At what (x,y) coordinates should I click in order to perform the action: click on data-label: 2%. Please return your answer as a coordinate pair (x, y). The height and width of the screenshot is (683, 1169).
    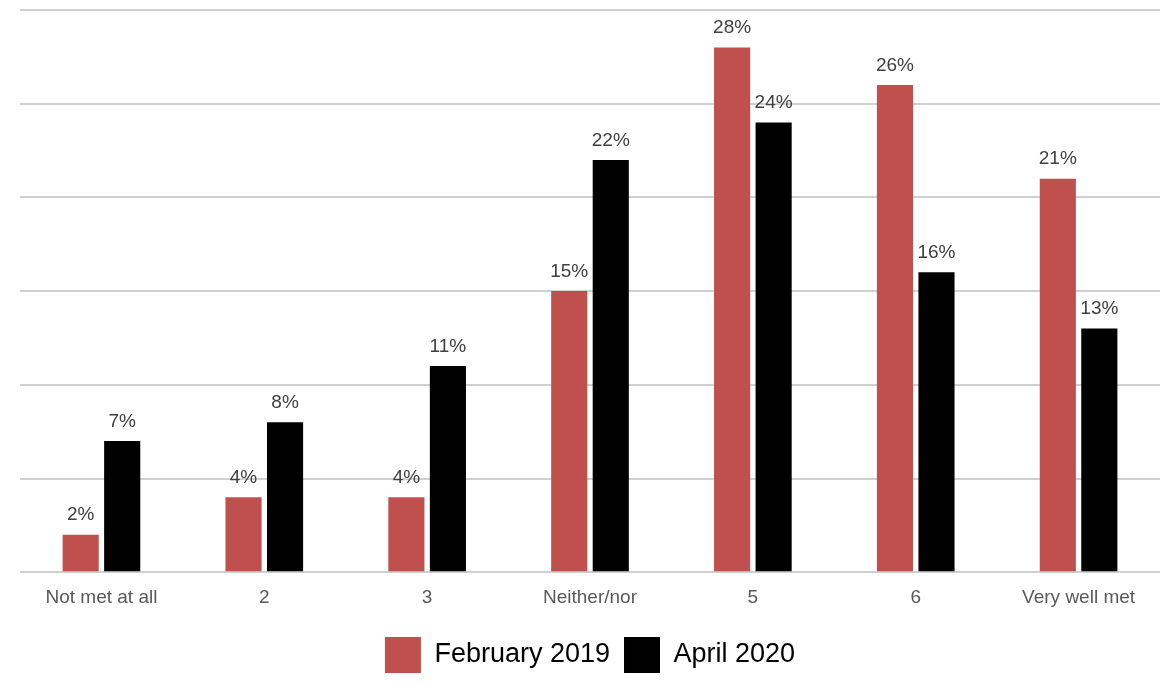
    Looking at the image, I should click on (80, 514).